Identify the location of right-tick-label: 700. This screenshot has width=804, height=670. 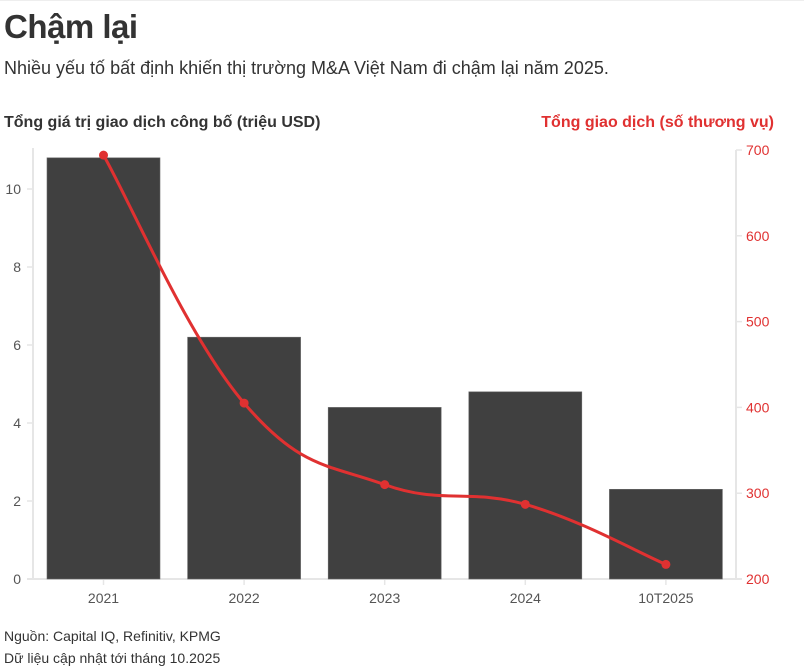
(758, 150).